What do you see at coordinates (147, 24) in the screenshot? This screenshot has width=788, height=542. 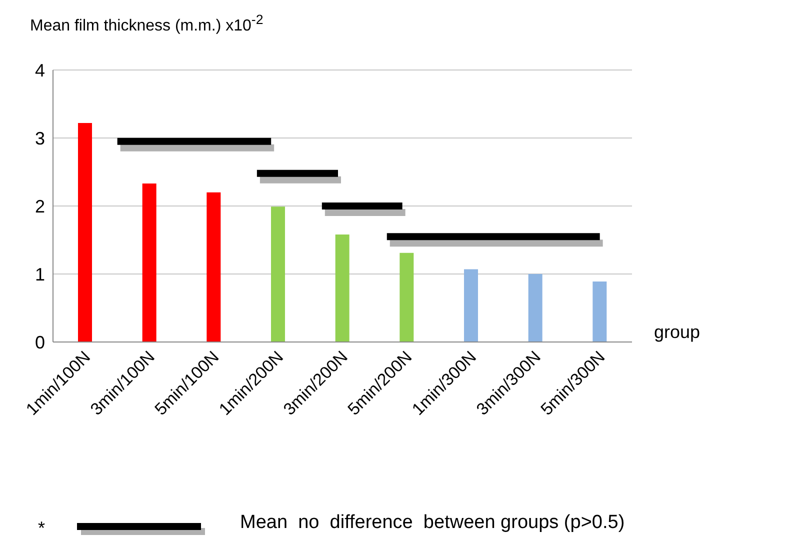 I see `y-axis-title: Mean film thickness (m.m.) x10$^{-2}$` at bounding box center [147, 24].